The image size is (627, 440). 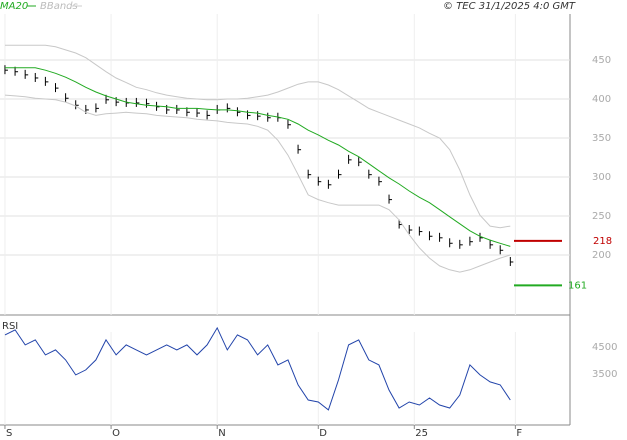 I want to click on y-tick-label: 400, so click(x=601, y=99).